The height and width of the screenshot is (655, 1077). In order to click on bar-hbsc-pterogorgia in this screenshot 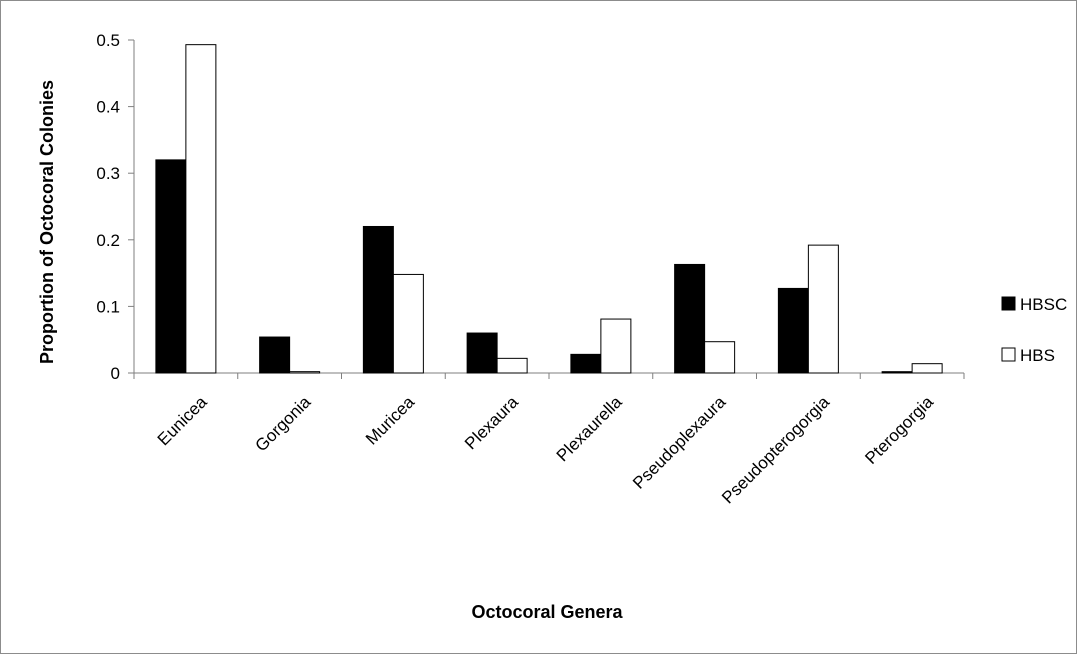, I will do `click(897, 372)`.